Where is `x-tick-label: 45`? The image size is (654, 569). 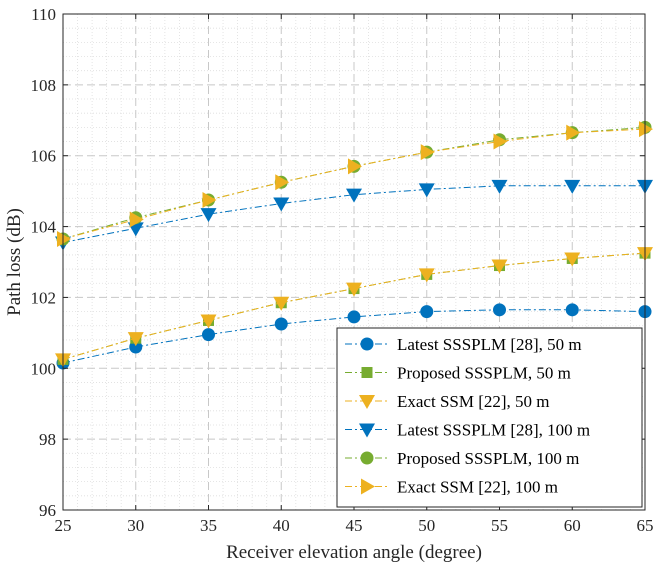
x-tick-label: 45 is located at coordinates (354, 525).